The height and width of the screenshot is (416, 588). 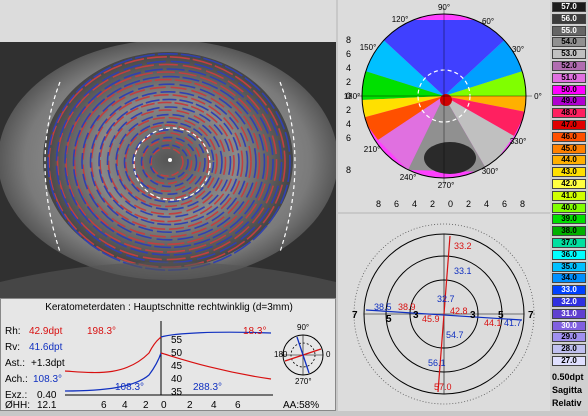 I want to click on power-right-outer: 41.7, so click(x=513, y=323).